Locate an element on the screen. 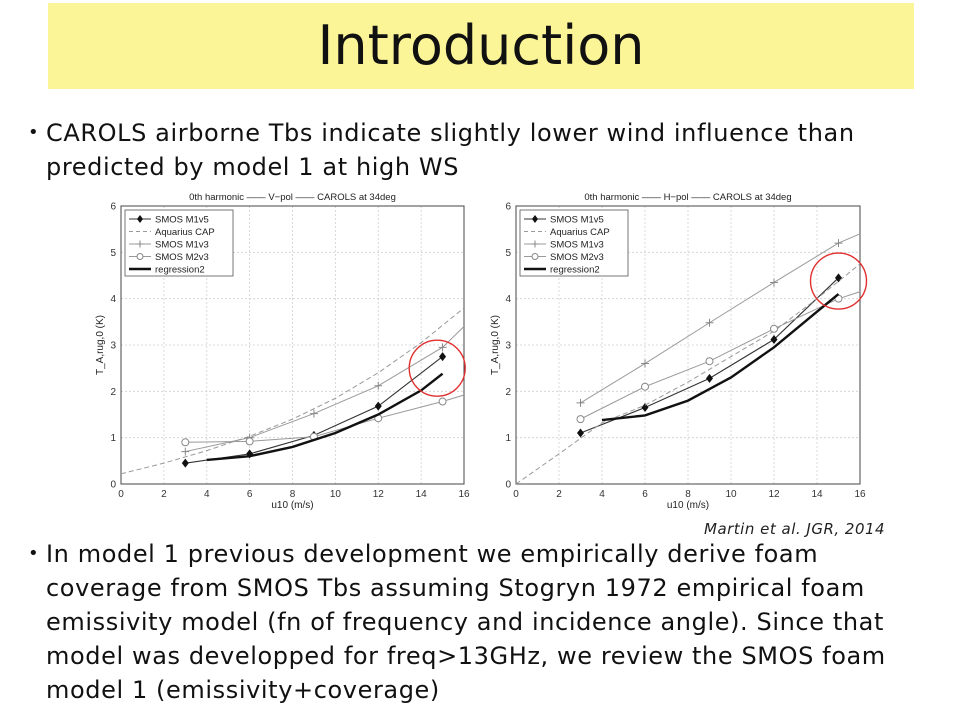 The height and width of the screenshot is (720, 960). chart-title: 0th harmonic —— V−pol —— CAROLS at 34deg is located at coordinates (292, 197).